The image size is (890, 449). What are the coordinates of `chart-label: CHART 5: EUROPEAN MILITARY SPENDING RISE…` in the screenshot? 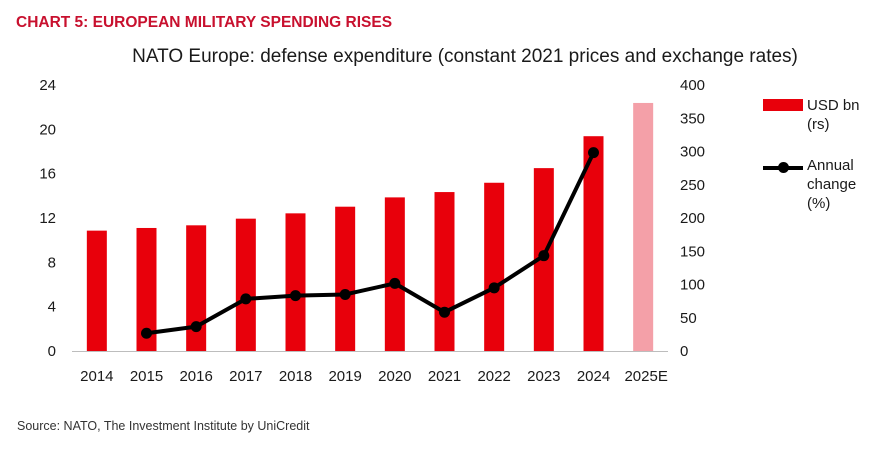 It's located at (204, 22).